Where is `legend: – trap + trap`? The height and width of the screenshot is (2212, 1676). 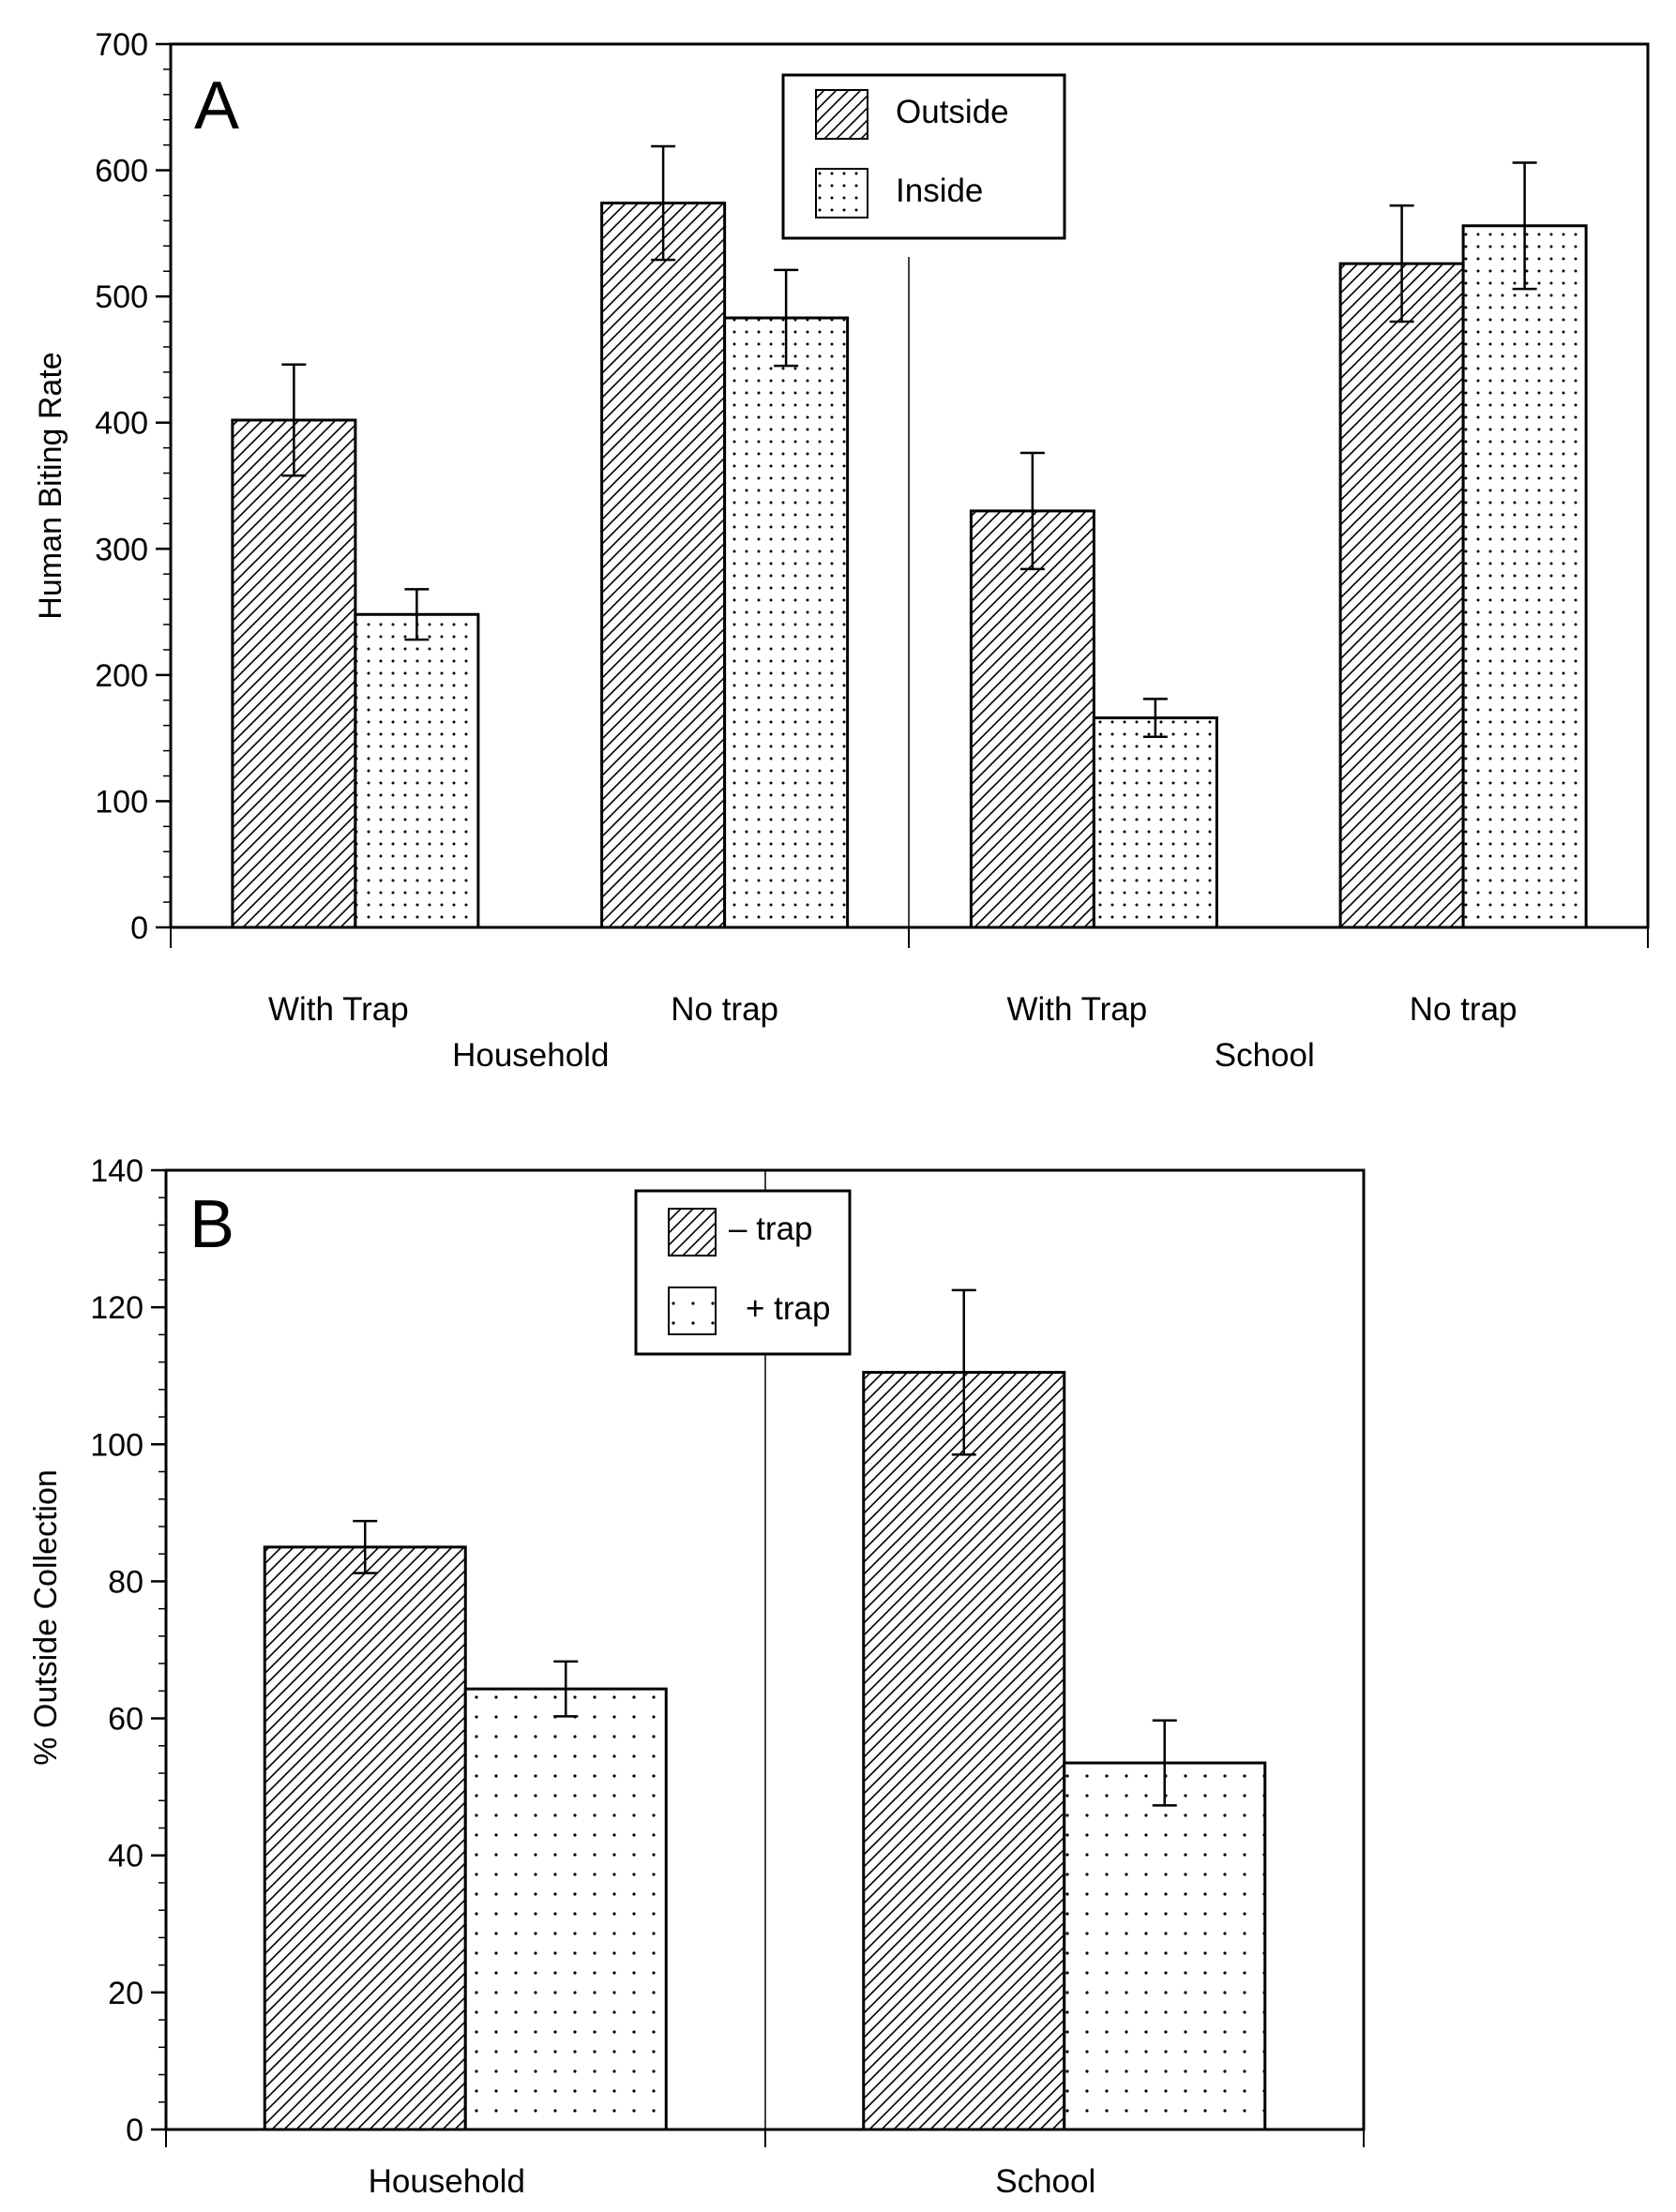 legend: – trap + trap is located at coordinates (743, 1272).